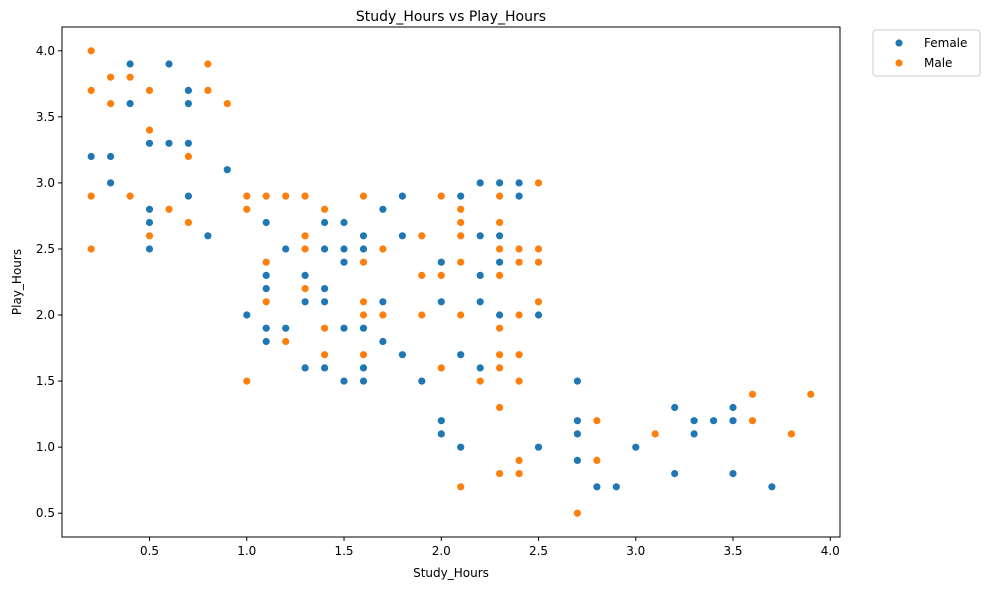 The image size is (990, 590). I want to click on y-tick-label: 1.0, so click(45, 447).